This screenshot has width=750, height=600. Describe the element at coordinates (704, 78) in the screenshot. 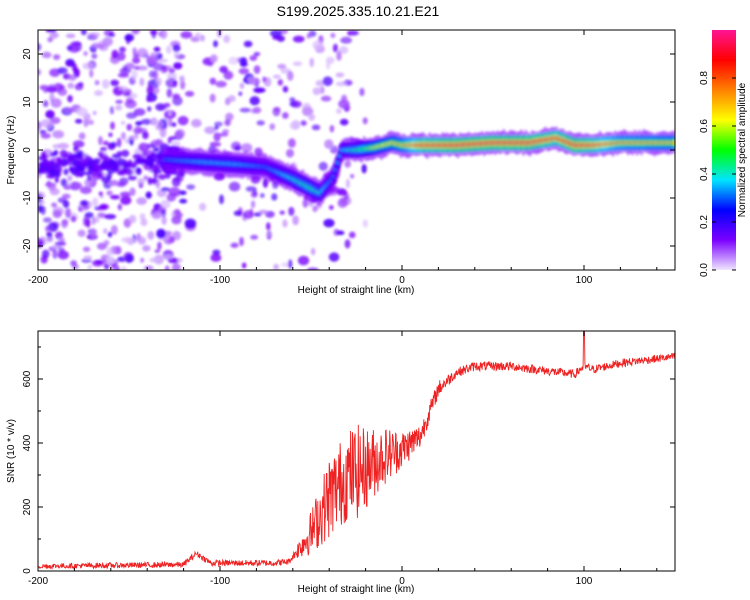

I see `colorbar-tick-label: 0.8` at that location.